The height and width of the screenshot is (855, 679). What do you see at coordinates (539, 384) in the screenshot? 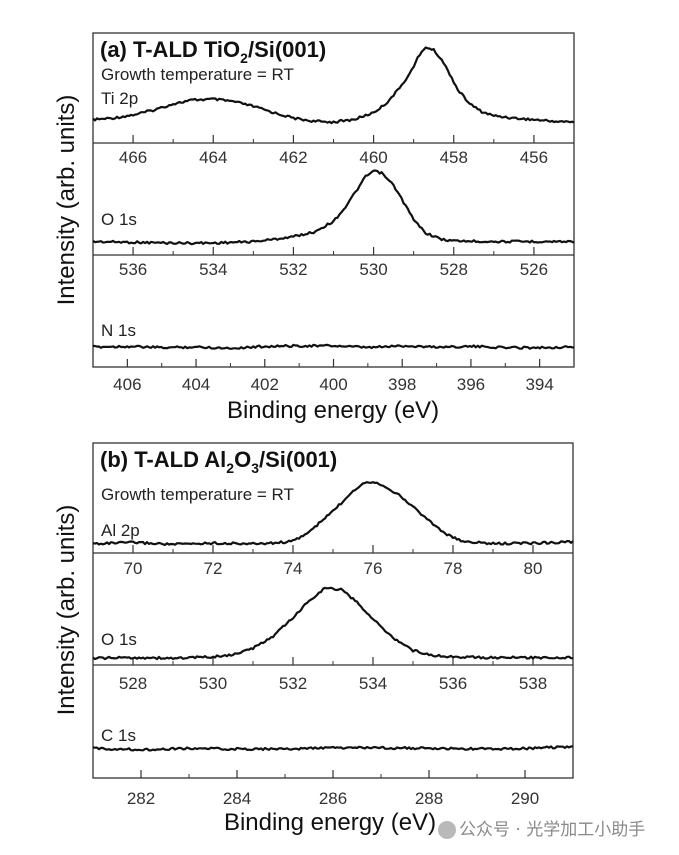
I see `tick-label: 394` at bounding box center [539, 384].